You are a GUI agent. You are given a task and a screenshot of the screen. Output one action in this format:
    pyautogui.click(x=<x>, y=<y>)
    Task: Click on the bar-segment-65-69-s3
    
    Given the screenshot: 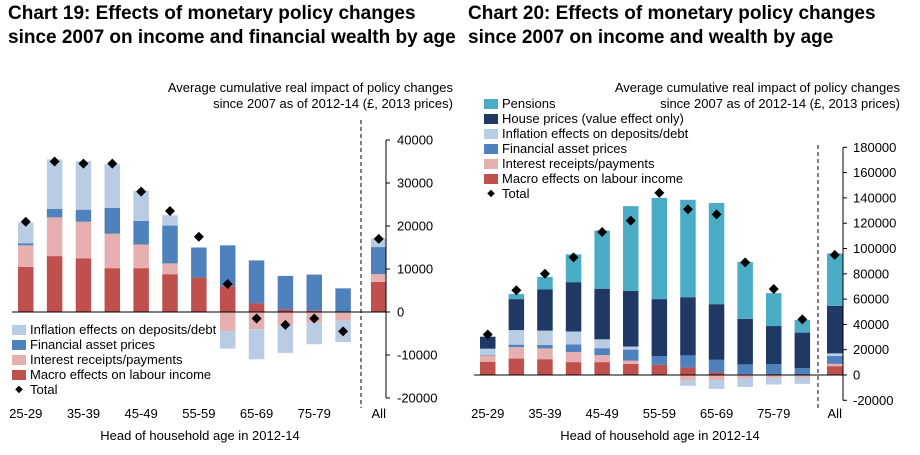 What is the action you would take?
    pyautogui.click(x=256, y=344)
    